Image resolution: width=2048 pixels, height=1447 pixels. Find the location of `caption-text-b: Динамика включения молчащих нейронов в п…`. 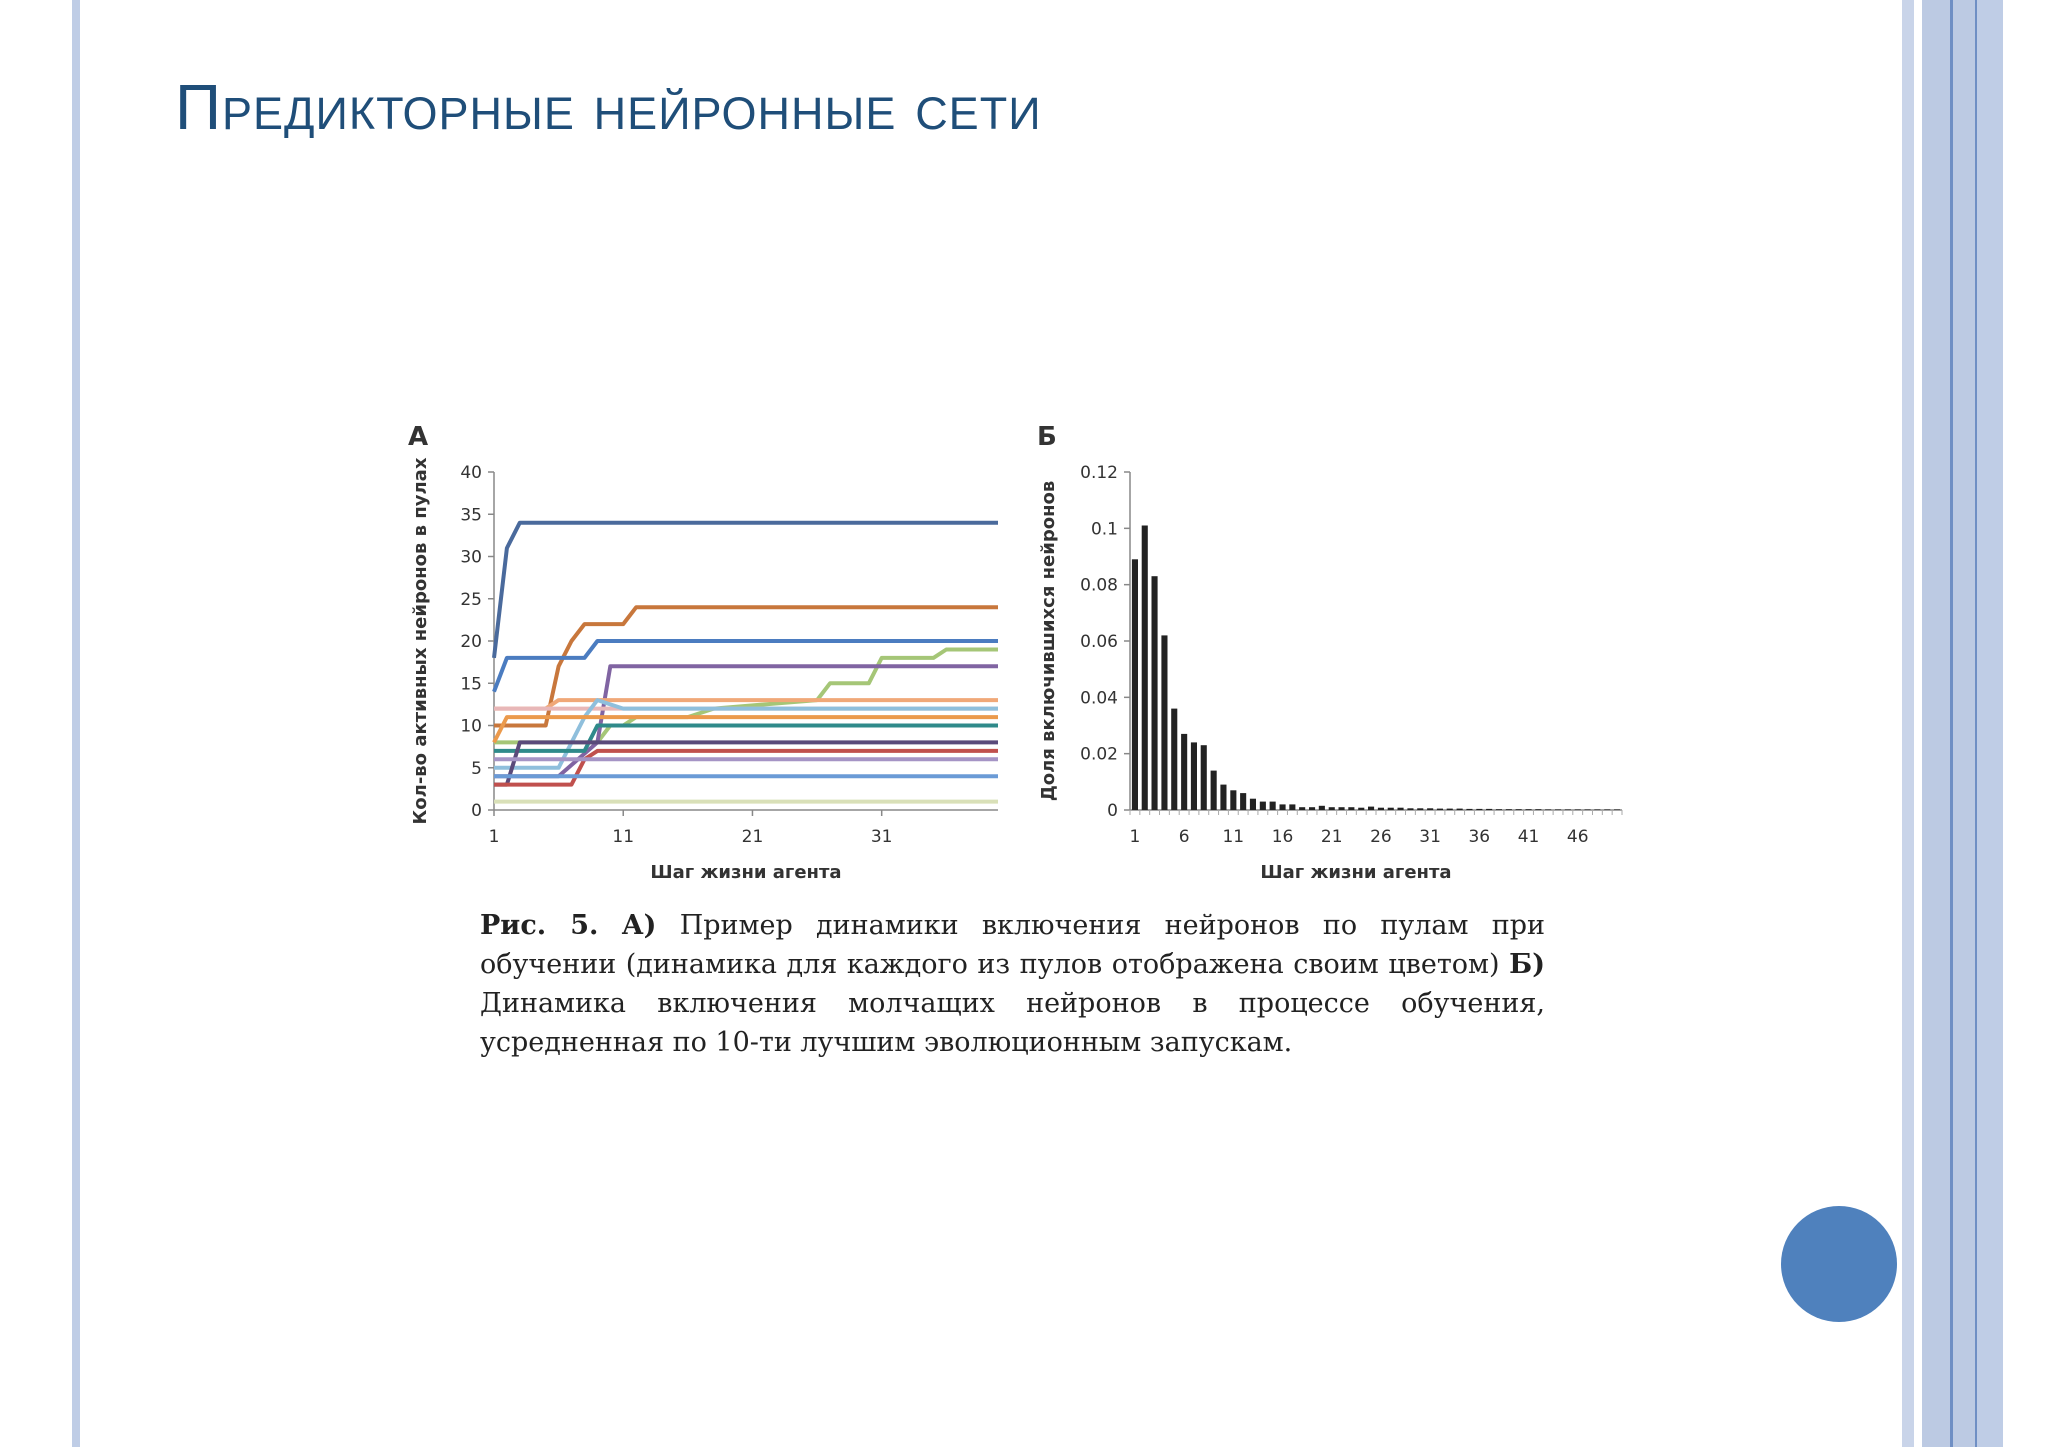

caption-text-b: Динамика включения молчащих нейронов в п… is located at coordinates (1012, 1023).